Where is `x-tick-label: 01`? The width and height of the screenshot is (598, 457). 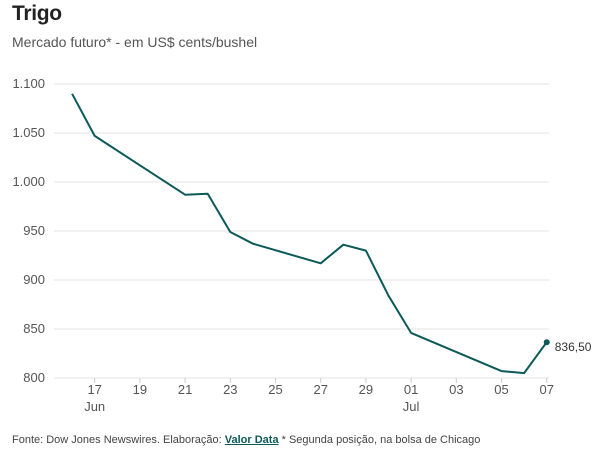 x-tick-label: 01 is located at coordinates (411, 389).